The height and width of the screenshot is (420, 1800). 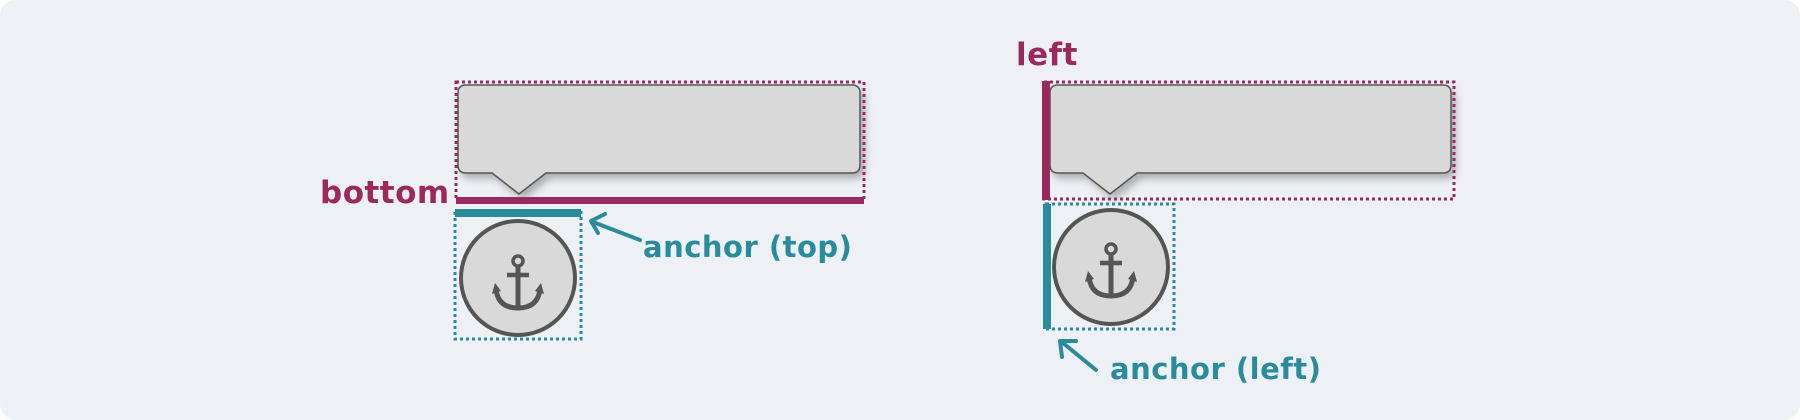 What do you see at coordinates (1047, 266) in the screenshot?
I see `anchor-left-edge` at bounding box center [1047, 266].